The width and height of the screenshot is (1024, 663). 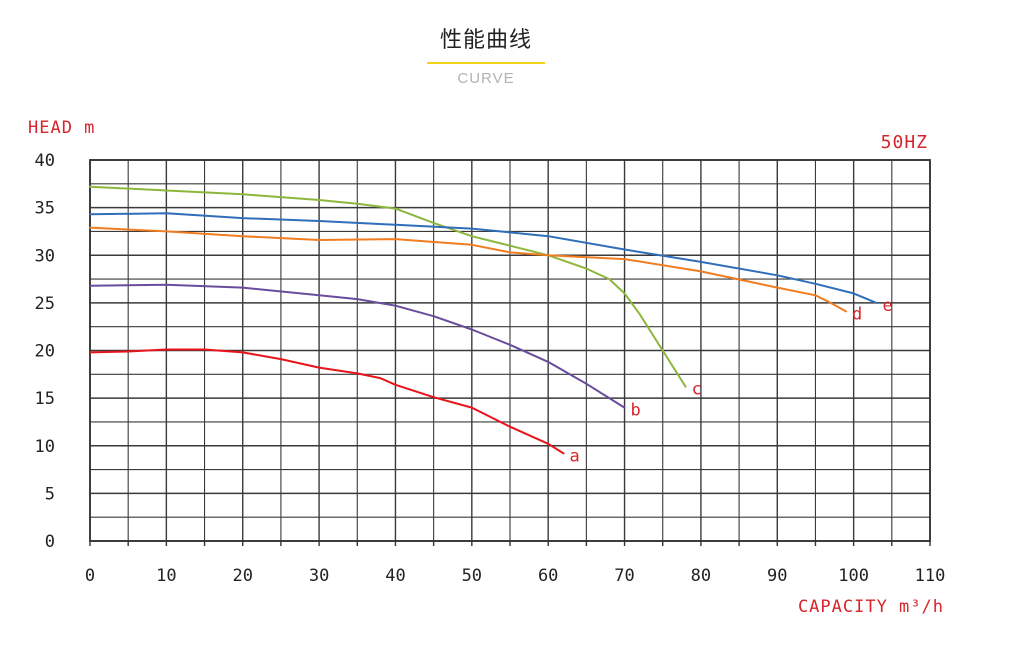 What do you see at coordinates (357, 346) in the screenshot?
I see `series-line-b` at bounding box center [357, 346].